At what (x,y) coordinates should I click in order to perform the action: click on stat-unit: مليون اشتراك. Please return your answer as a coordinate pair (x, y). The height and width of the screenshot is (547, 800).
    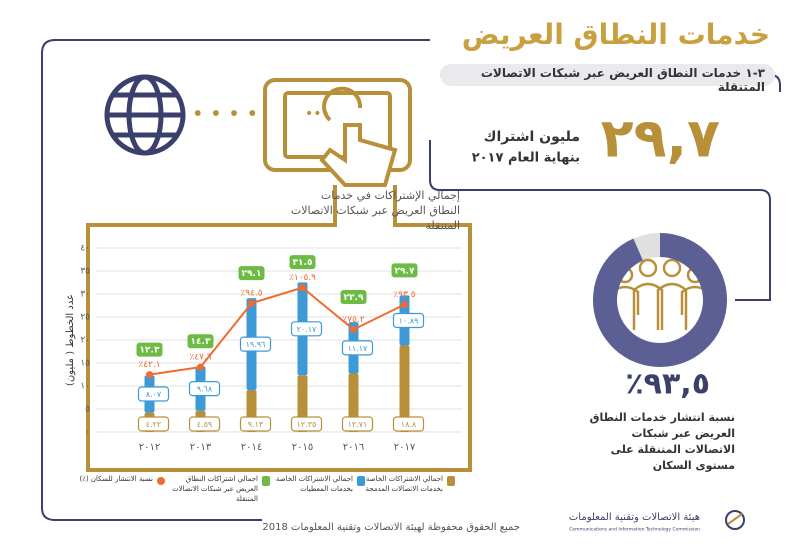
    Looking at the image, I should click on (532, 137).